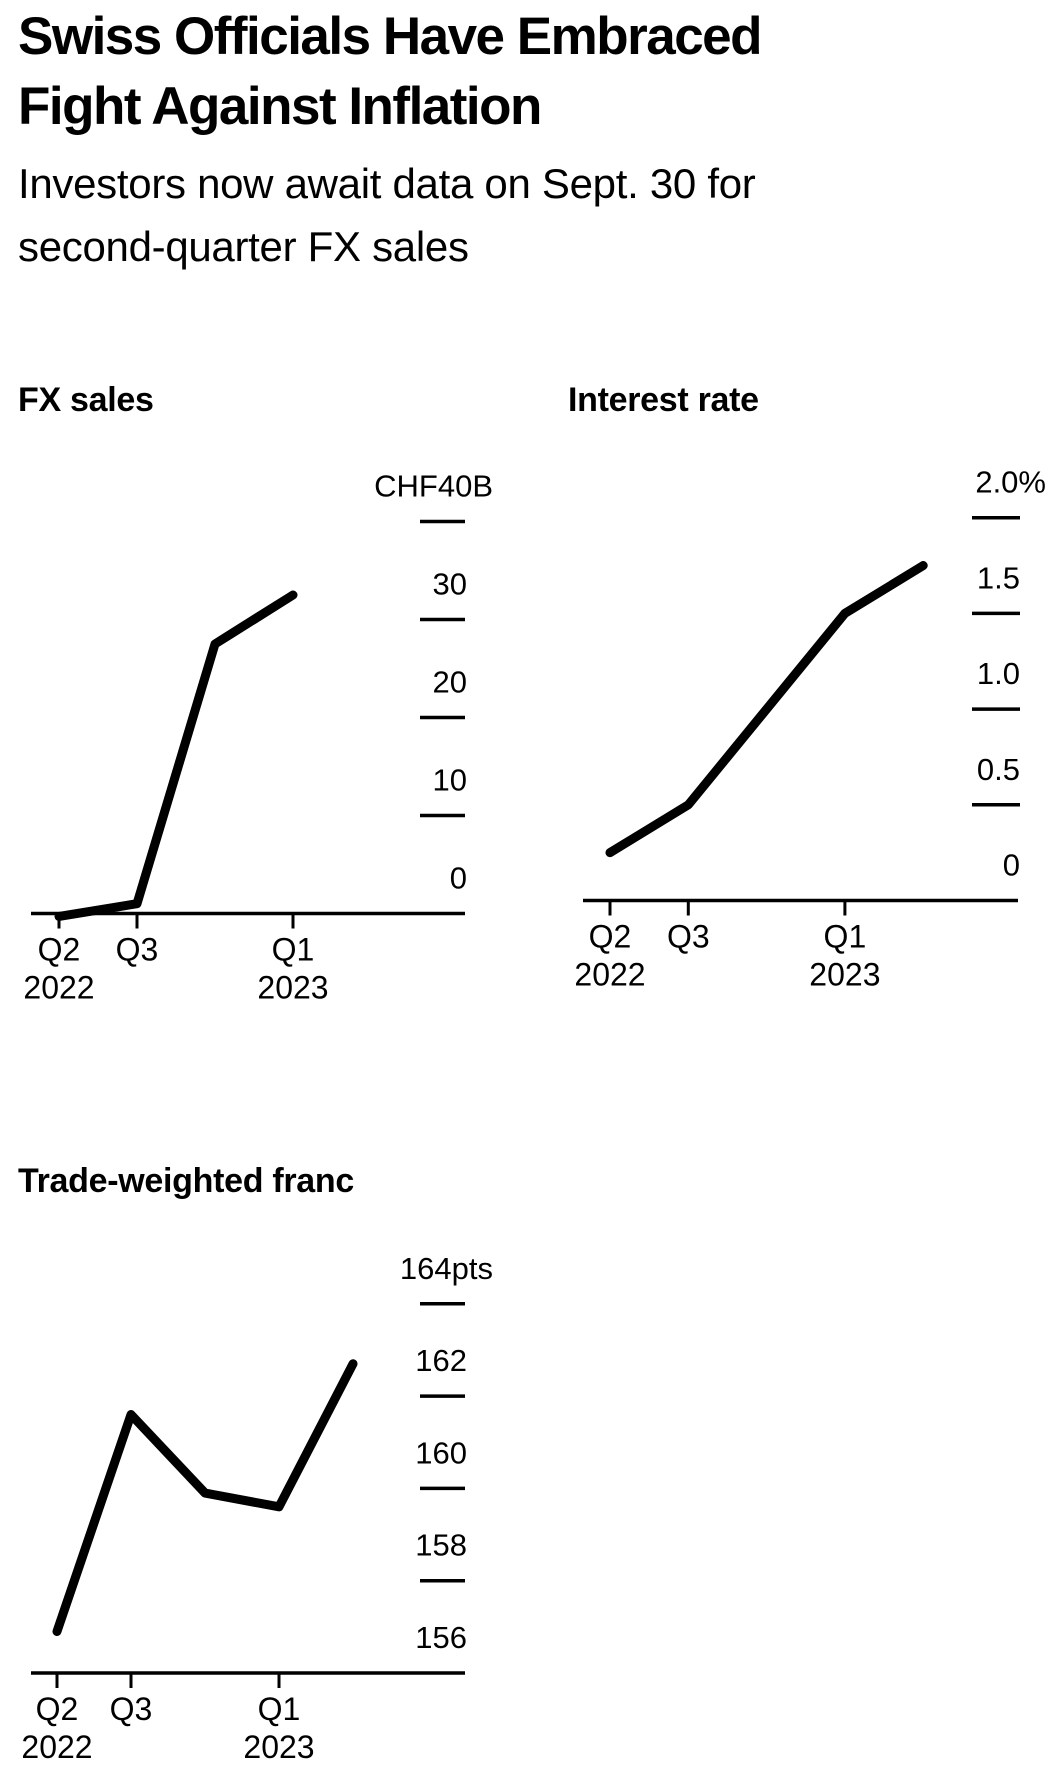  Describe the element at coordinates (278, 1747) in the screenshot. I see `trade-weighted-franc-x-year-label-2023: 2023` at that location.